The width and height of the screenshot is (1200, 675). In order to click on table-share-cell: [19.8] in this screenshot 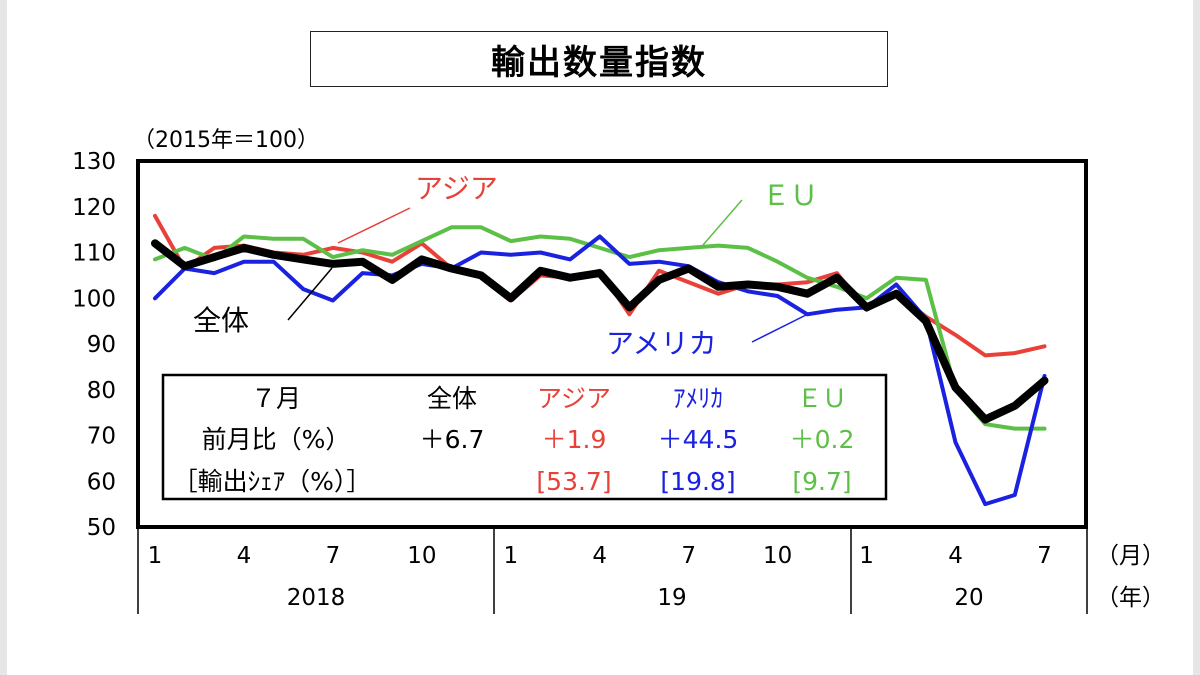, I will do `click(697, 481)`.